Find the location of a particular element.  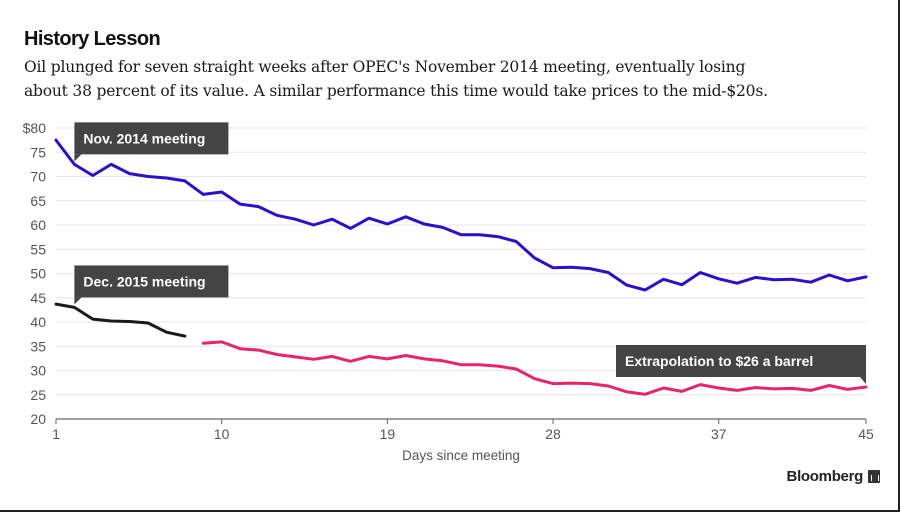

y-tick-label: 35 is located at coordinates (38, 346).